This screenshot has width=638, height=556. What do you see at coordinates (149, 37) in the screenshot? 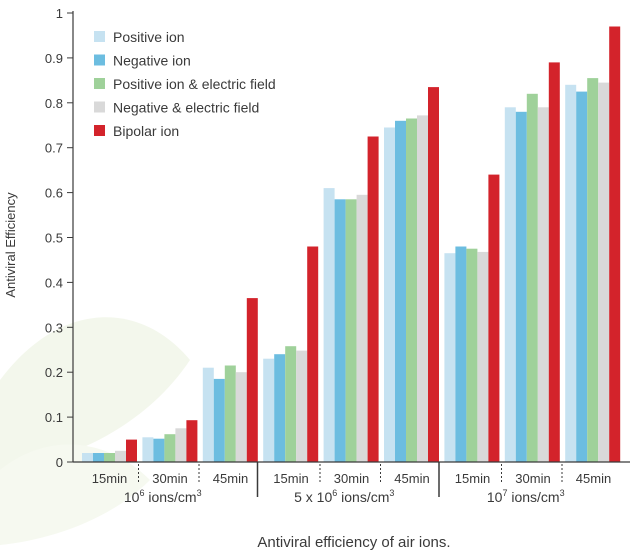
I see `legend-label: Positive ion` at bounding box center [149, 37].